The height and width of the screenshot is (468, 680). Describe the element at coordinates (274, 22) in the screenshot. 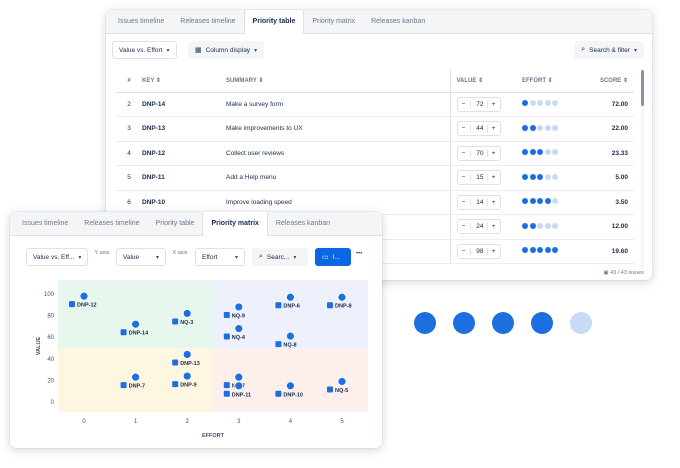

I see `tab-priority-table: Priority table` at that location.